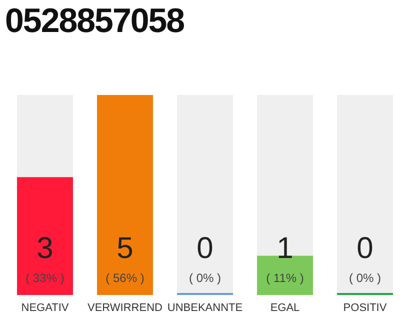 Image resolution: width=410 pixels, height=320 pixels. Describe the element at coordinates (285, 278) in the screenshot. I see `data-label: ( 11% )` at that location.